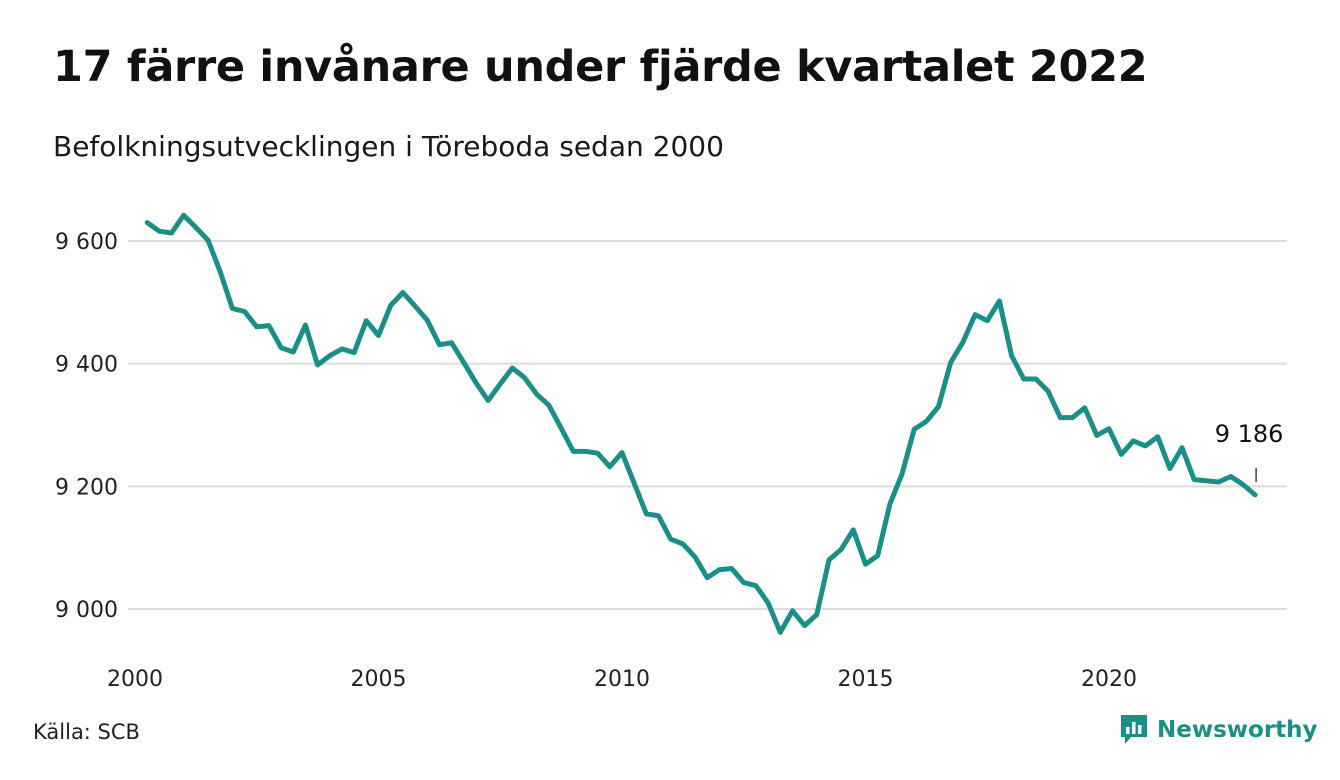 The image size is (1340, 780). What do you see at coordinates (866, 679) in the screenshot?
I see `x-tick-label: 2015` at bounding box center [866, 679].